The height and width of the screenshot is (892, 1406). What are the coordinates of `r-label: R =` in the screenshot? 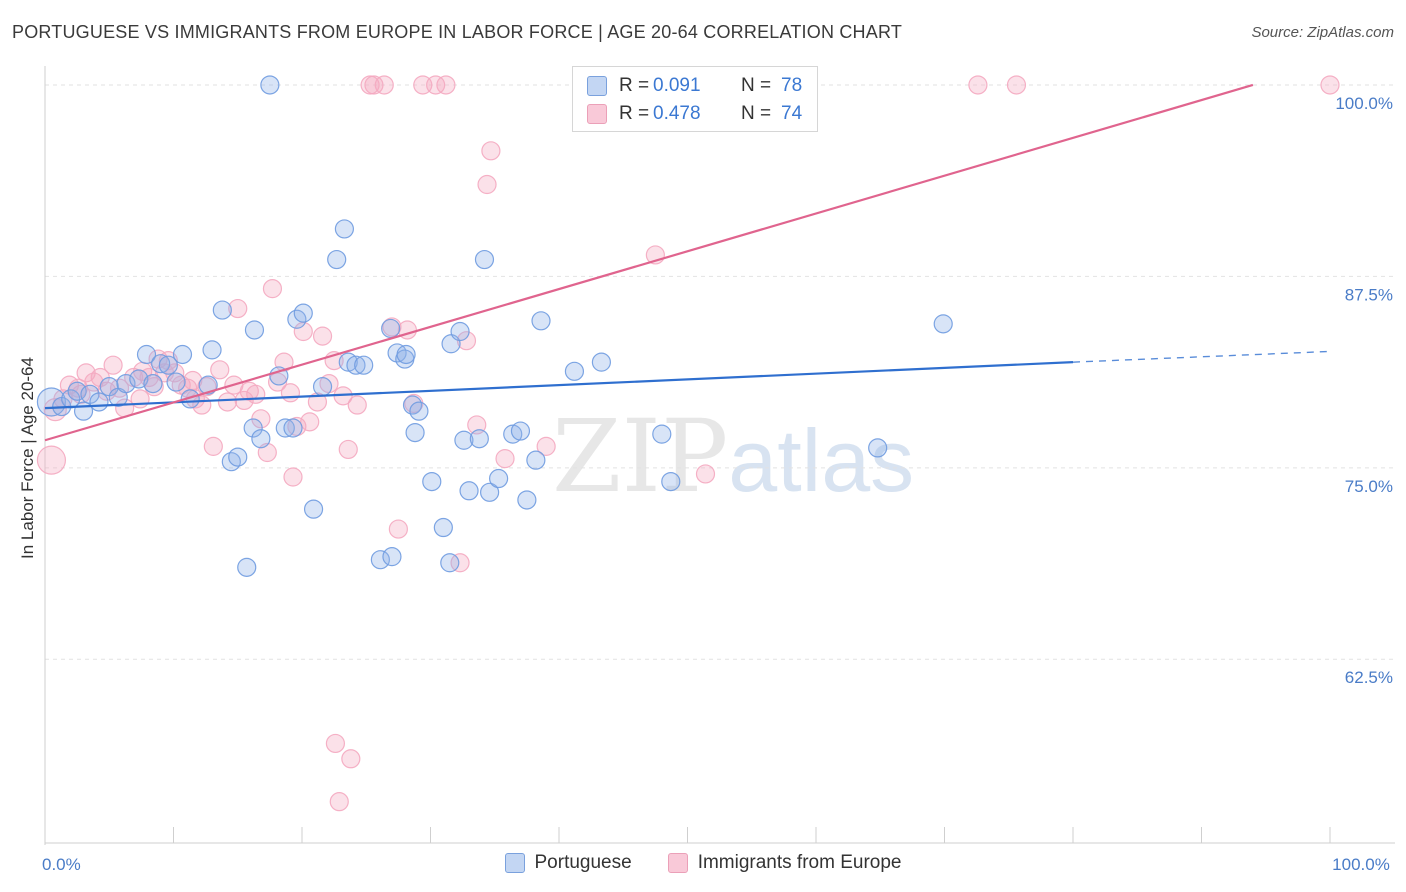 It's located at (634, 113).